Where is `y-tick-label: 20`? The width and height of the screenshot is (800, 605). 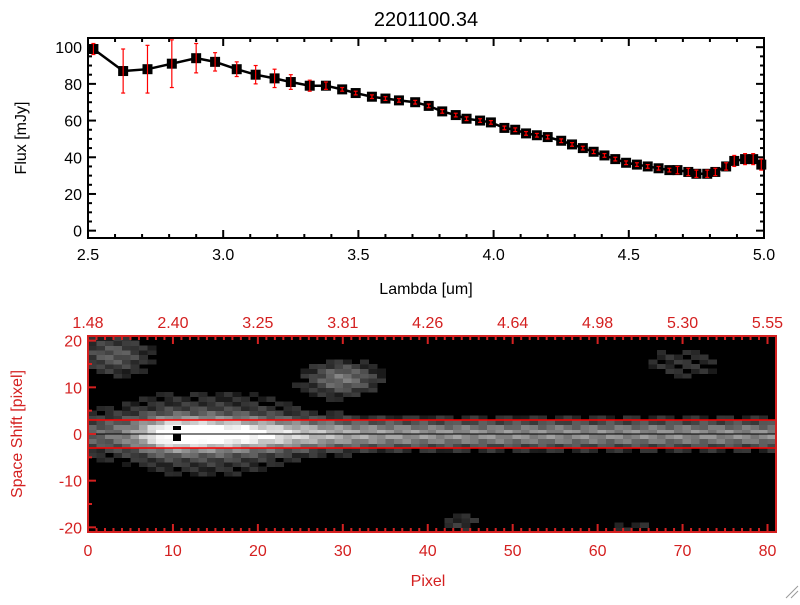
y-tick-label: 20 is located at coordinates (73, 342).